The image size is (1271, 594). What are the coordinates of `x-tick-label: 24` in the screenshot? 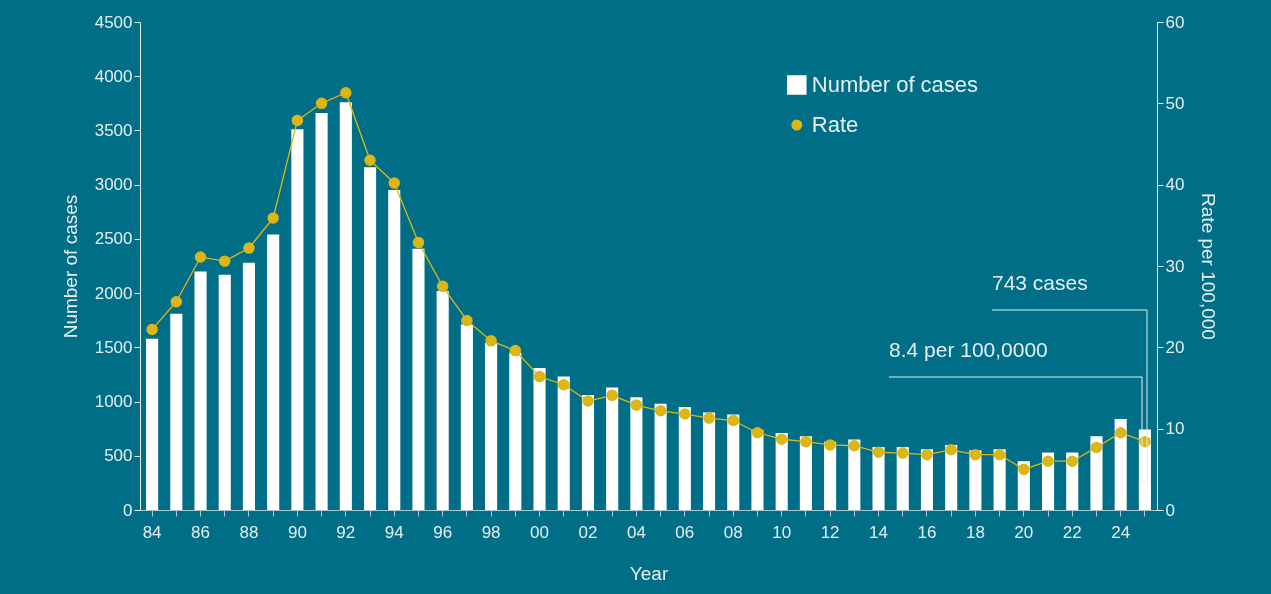 It's located at (1121, 532).